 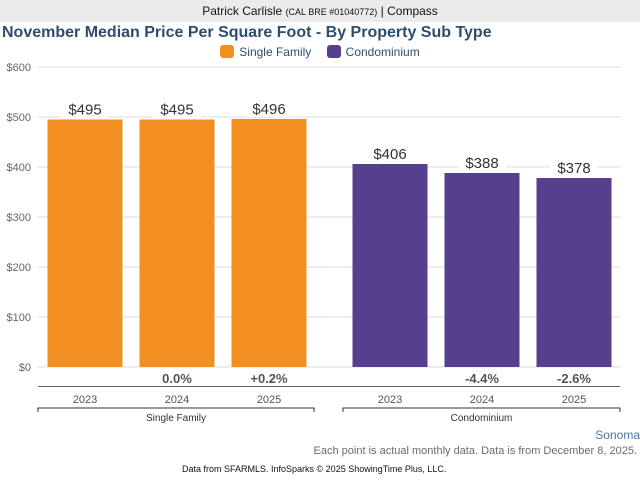 I want to click on change-label: -2.6%, so click(x=574, y=378).